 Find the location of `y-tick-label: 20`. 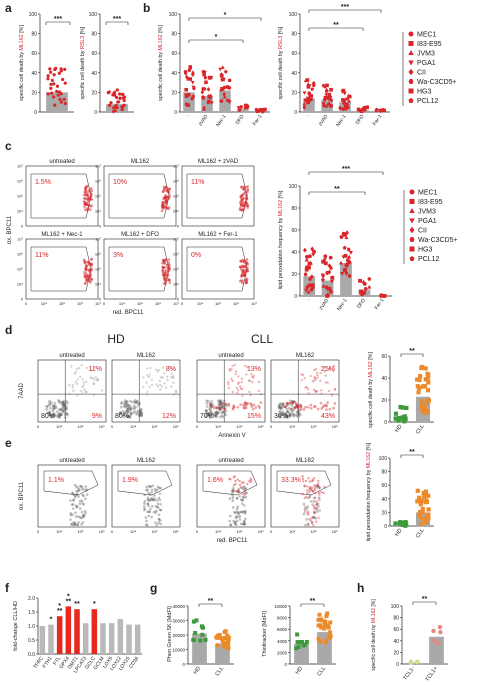

y-tick-label: 20 is located at coordinates (294, 275).